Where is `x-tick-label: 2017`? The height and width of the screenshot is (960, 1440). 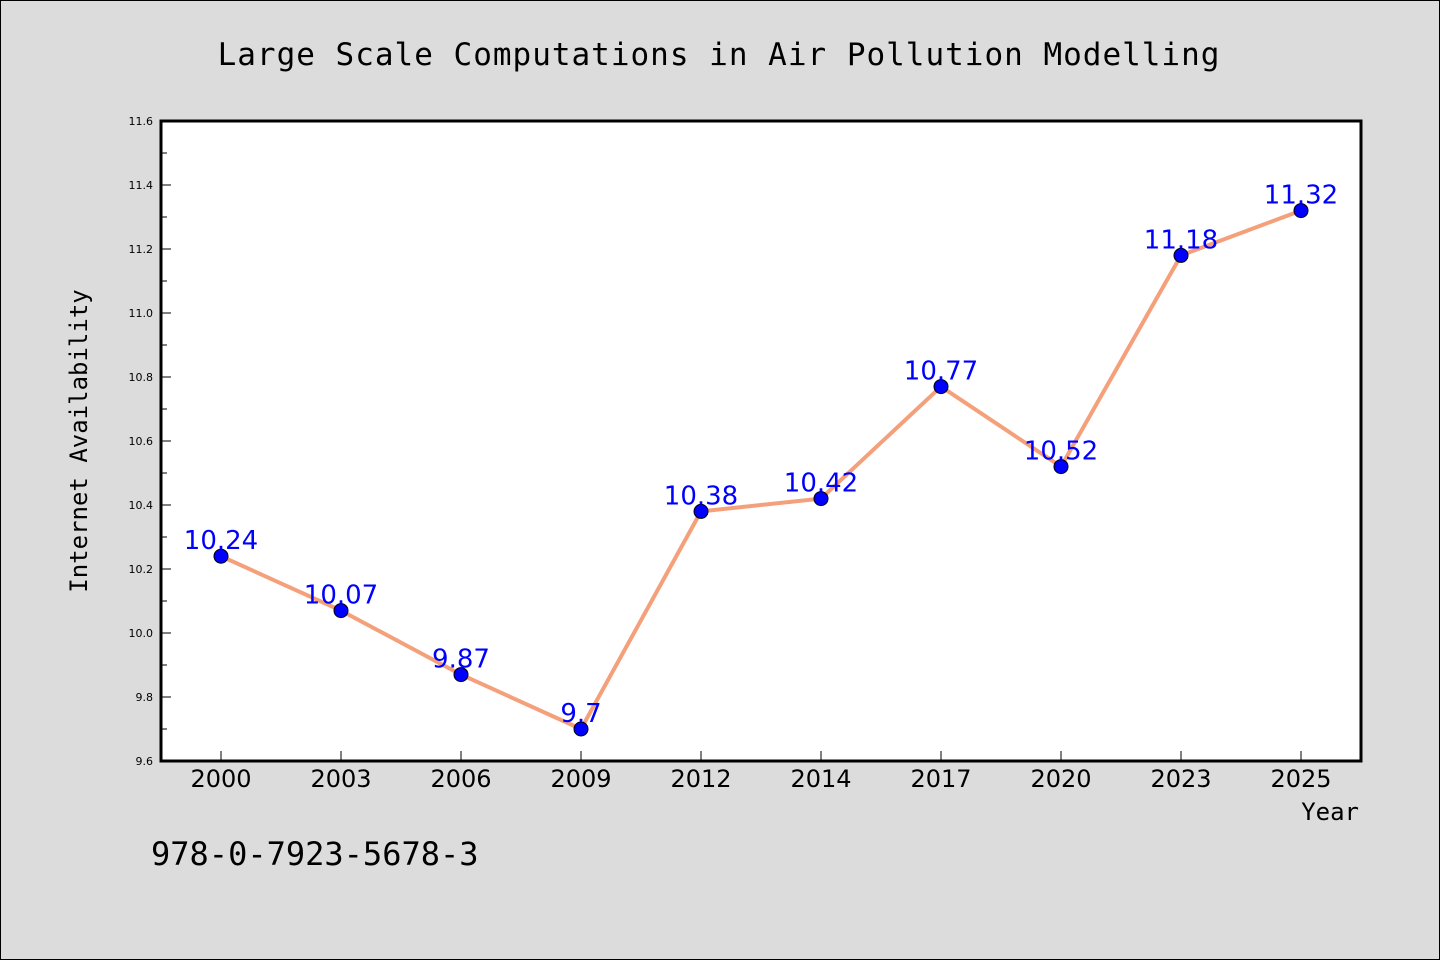 x-tick-label: 2017 is located at coordinates (940, 779).